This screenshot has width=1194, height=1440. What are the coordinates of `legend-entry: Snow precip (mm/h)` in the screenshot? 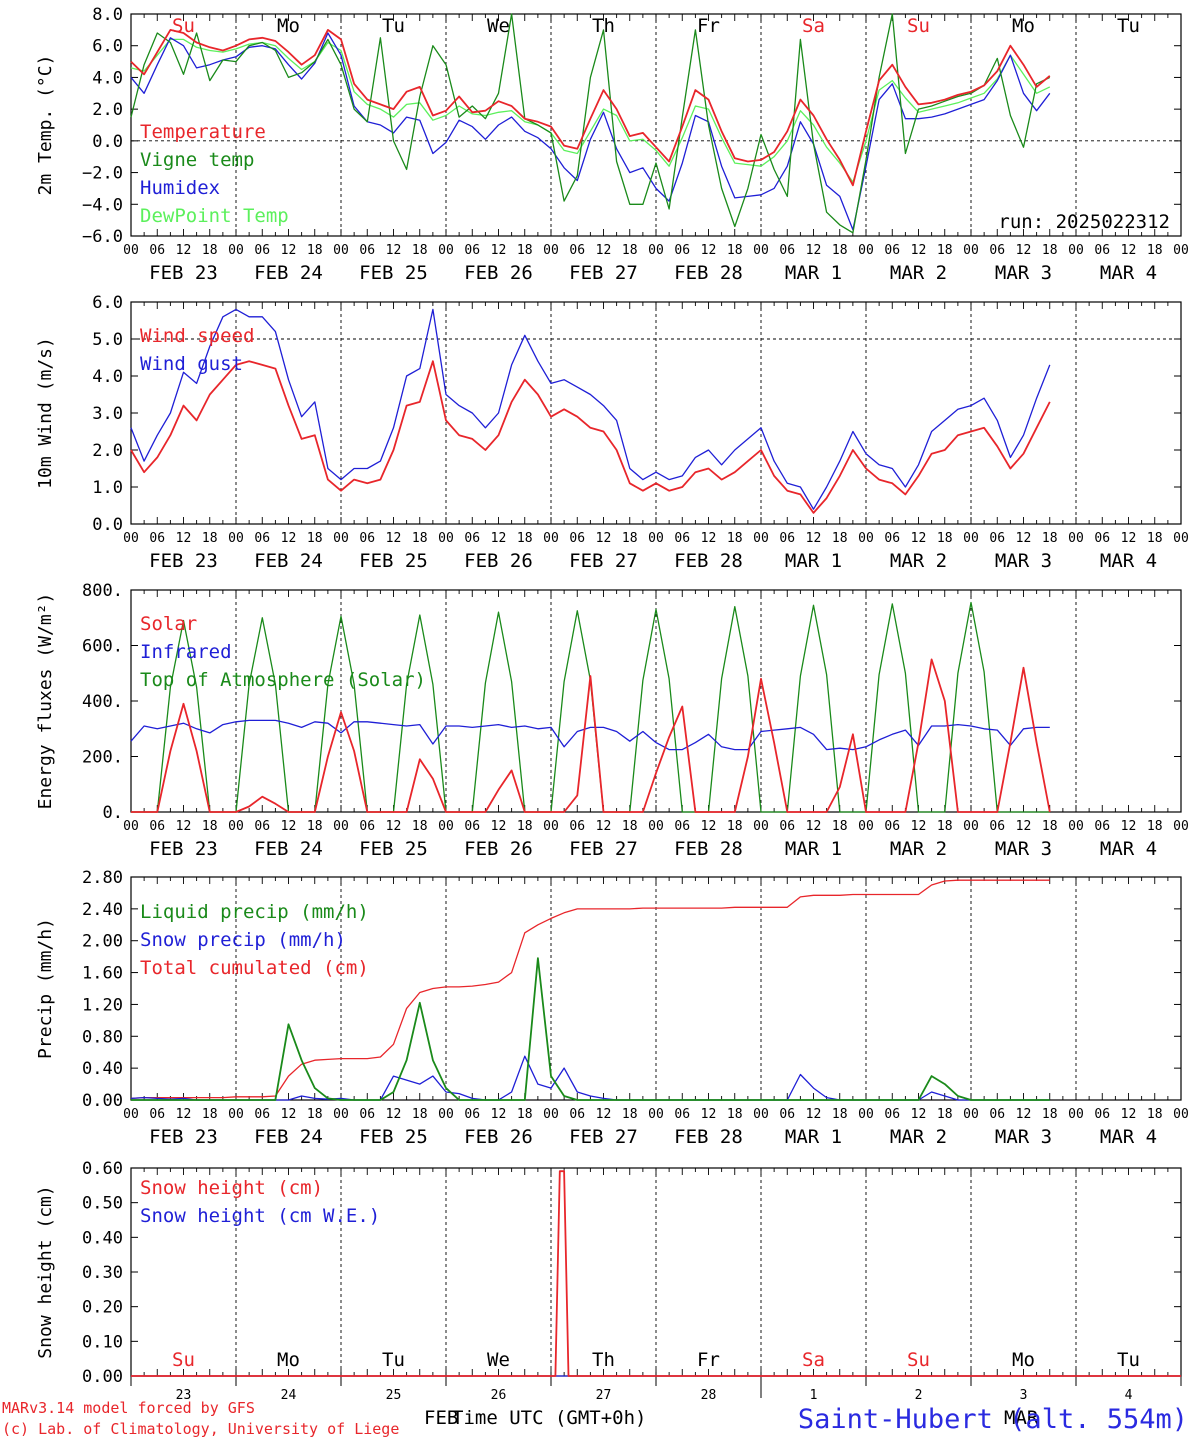 It's located at (243, 940).